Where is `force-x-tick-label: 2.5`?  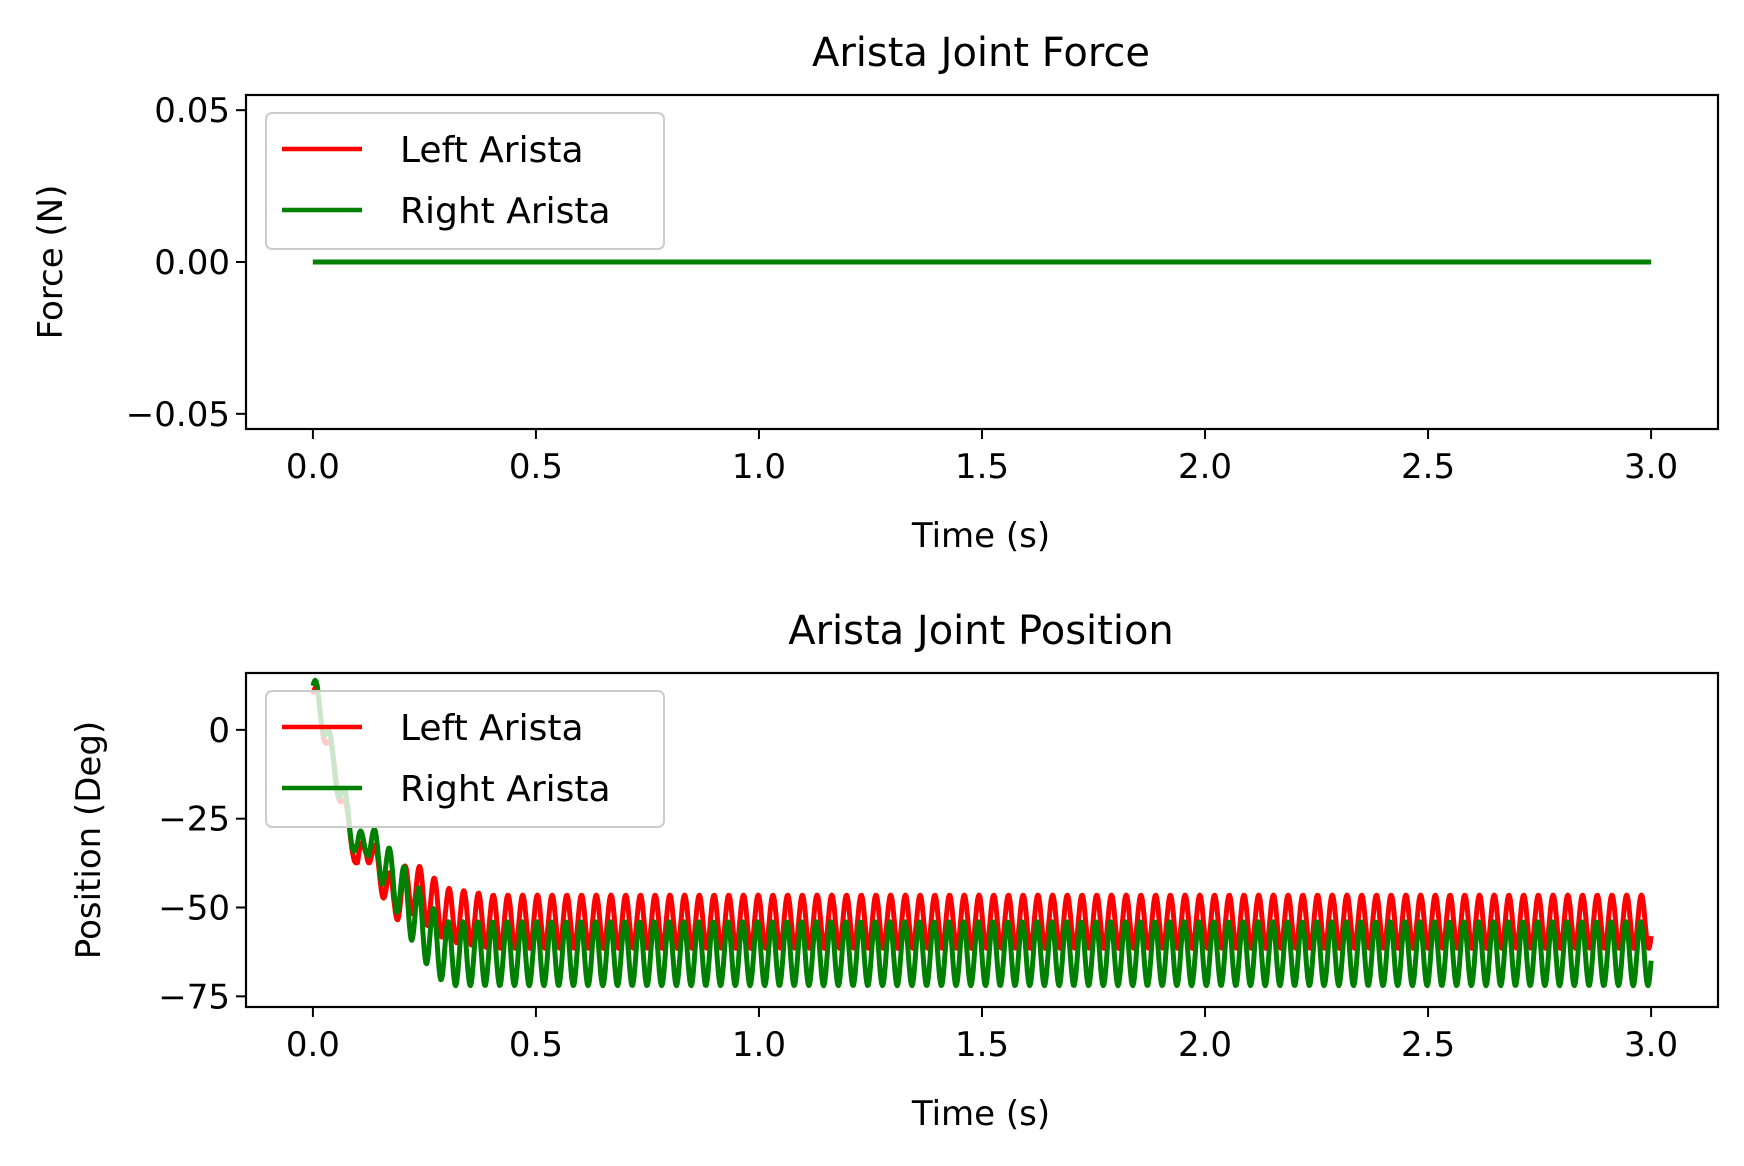 force-x-tick-label: 2.5 is located at coordinates (1428, 467).